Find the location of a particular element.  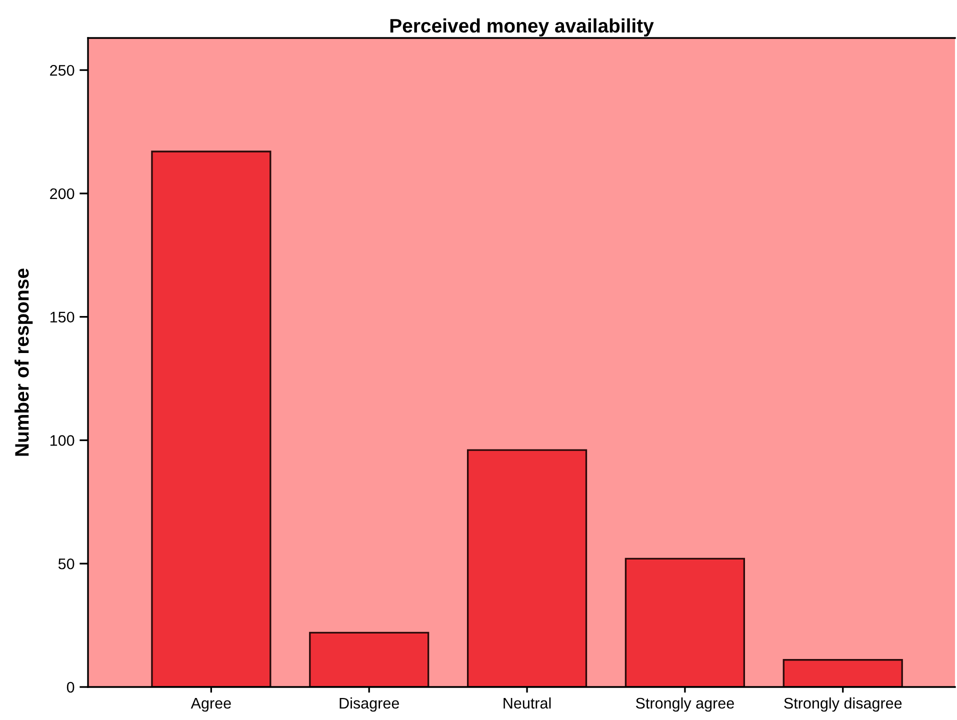

x-tick-label: Strongly agree is located at coordinates (685, 704).